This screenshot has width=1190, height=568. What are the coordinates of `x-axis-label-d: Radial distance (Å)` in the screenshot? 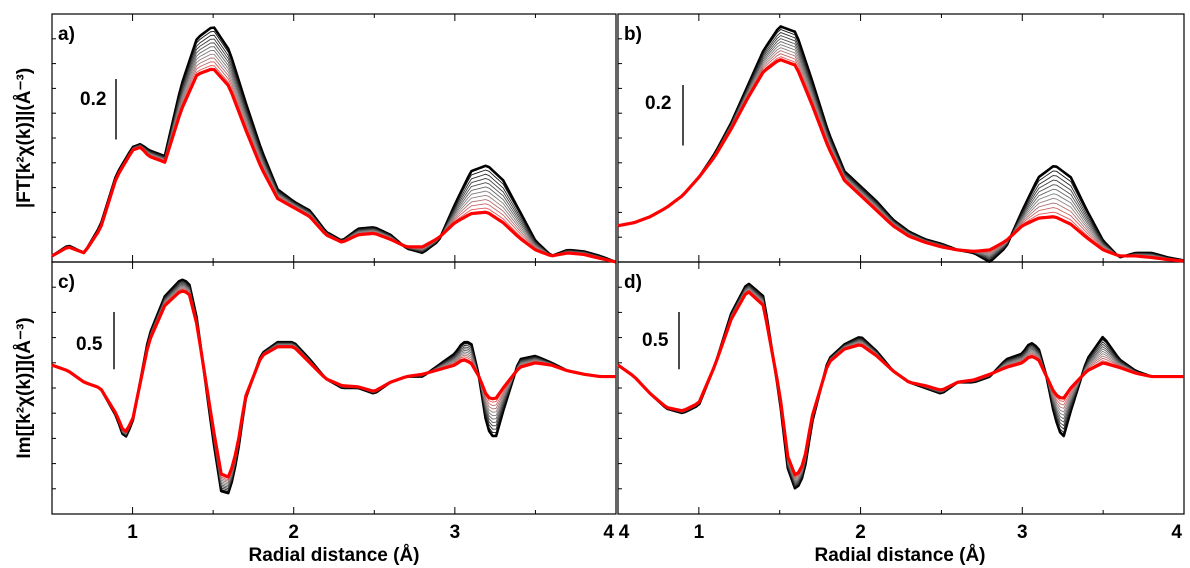 It's located at (899, 555).